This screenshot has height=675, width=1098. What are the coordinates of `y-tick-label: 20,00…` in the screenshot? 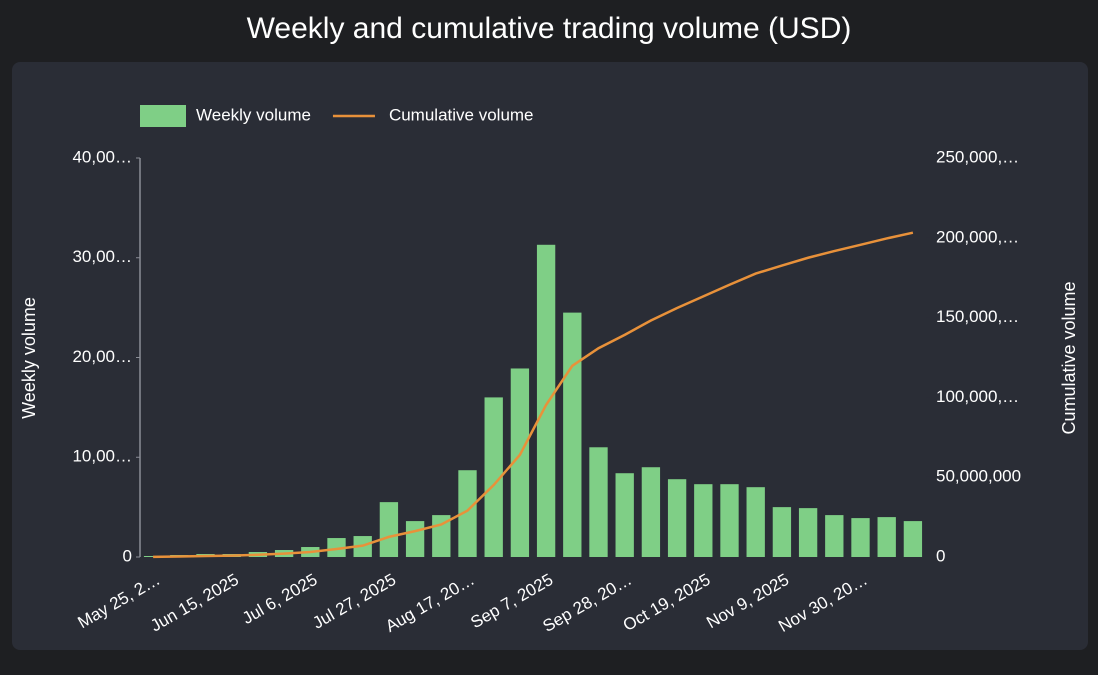 It's located at (102, 356).